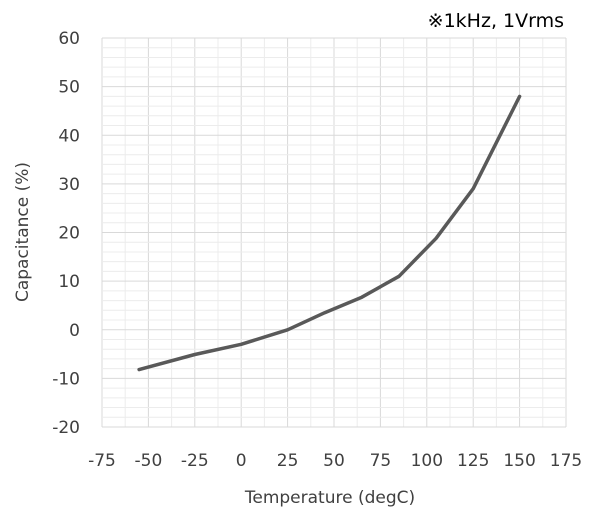  I want to click on y-tick-label: 30, so click(69, 185).